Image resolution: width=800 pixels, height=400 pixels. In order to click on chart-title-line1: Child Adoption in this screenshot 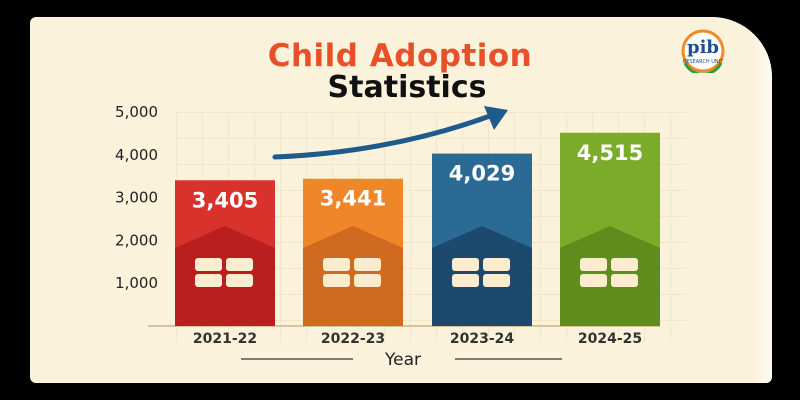, I will do `click(400, 56)`.